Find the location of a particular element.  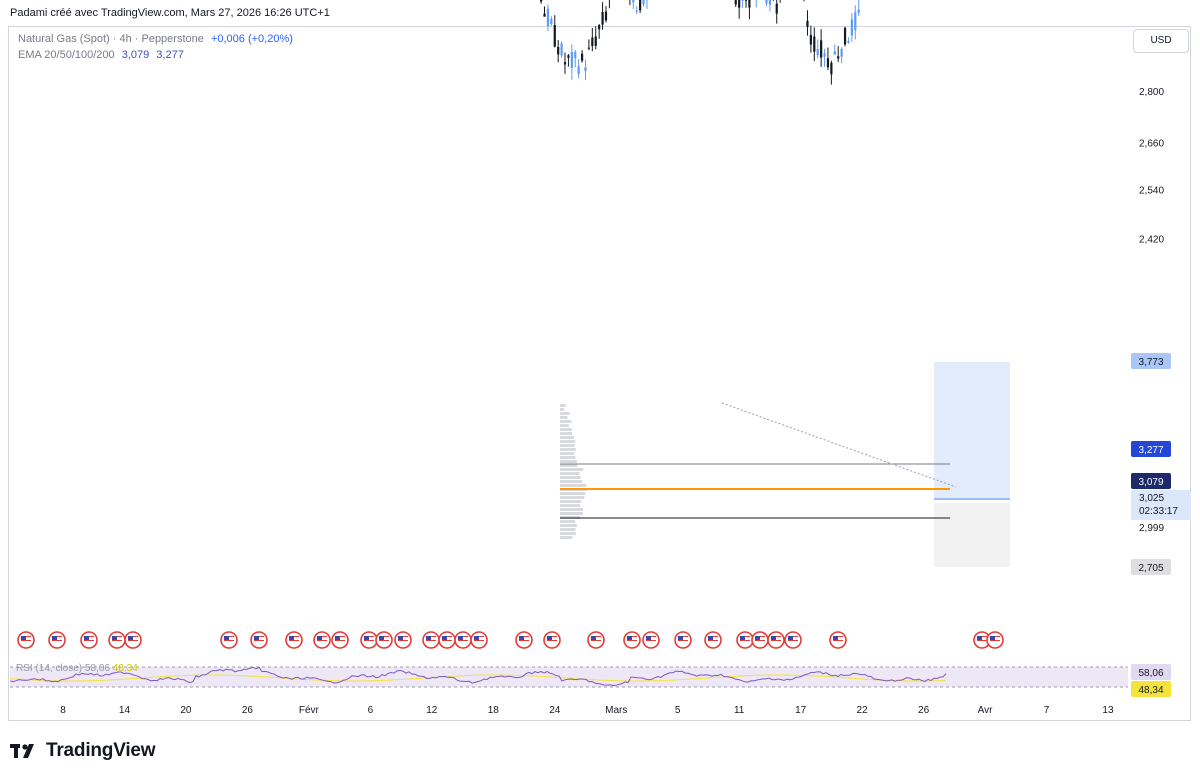

price-tag-upper: 3,773 is located at coordinates (1151, 361).